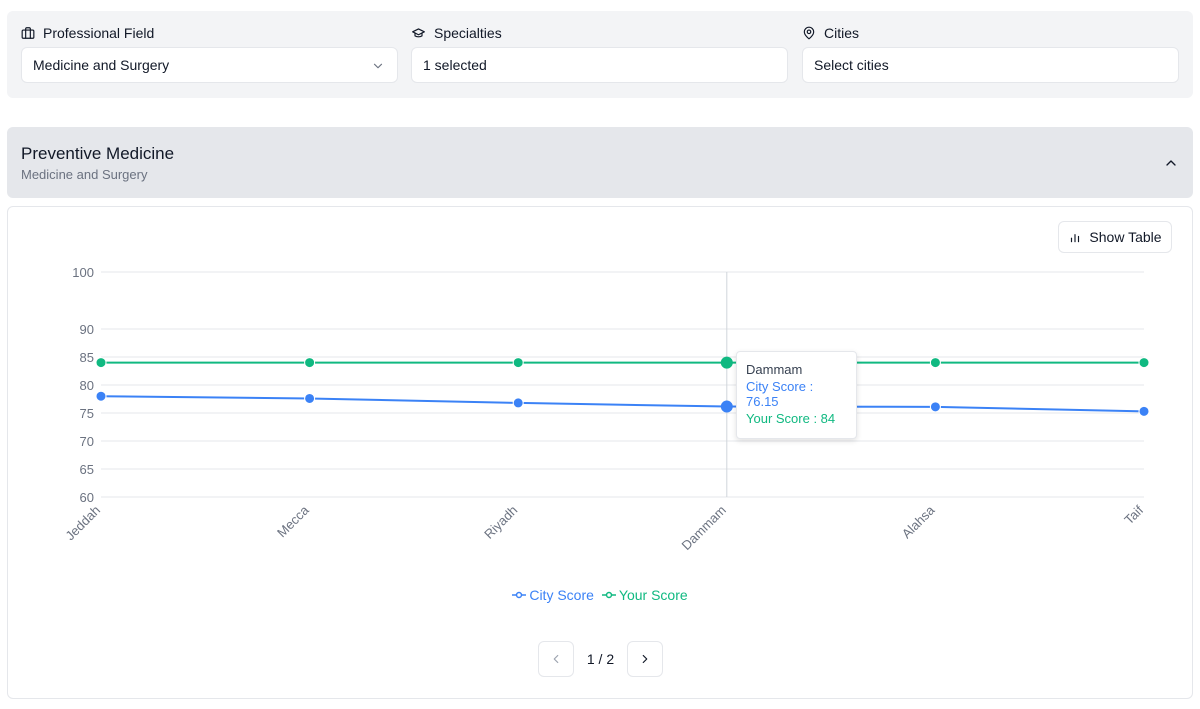 The image size is (1200, 709). What do you see at coordinates (703, 528) in the screenshot?
I see `x-tick-label: Dammam` at bounding box center [703, 528].